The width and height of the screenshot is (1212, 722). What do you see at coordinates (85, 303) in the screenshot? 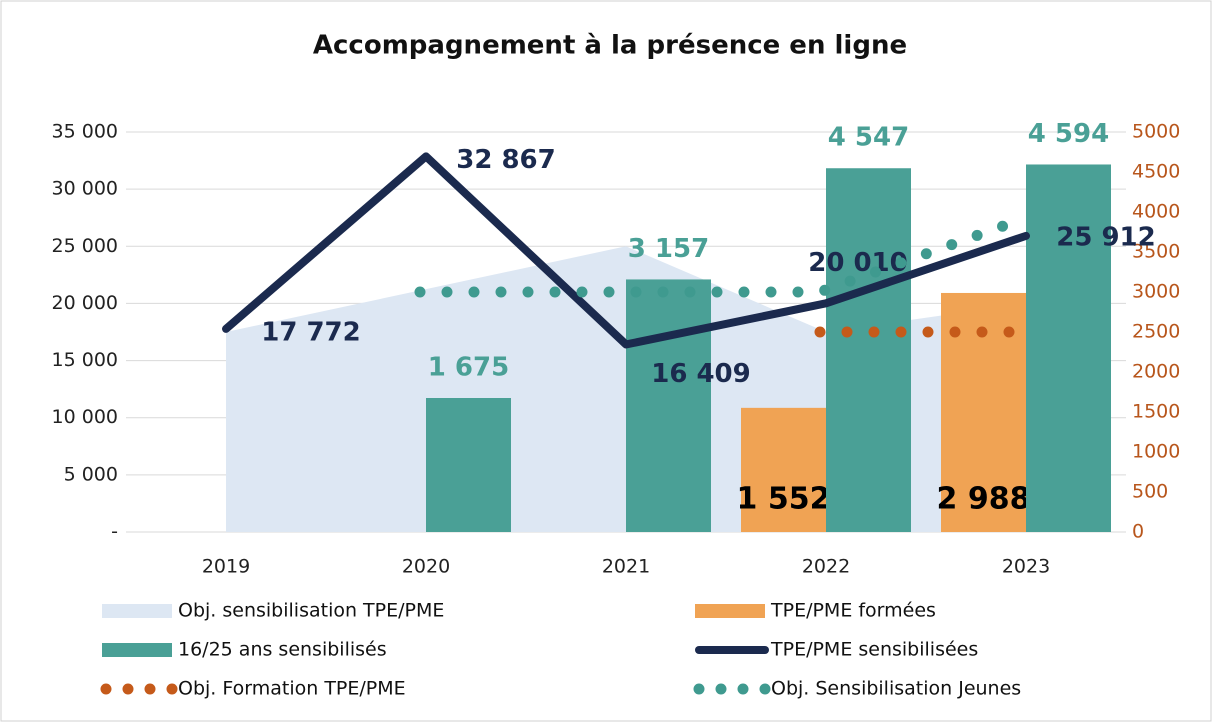
I see `y-tick-label: 20 000` at bounding box center [85, 303].